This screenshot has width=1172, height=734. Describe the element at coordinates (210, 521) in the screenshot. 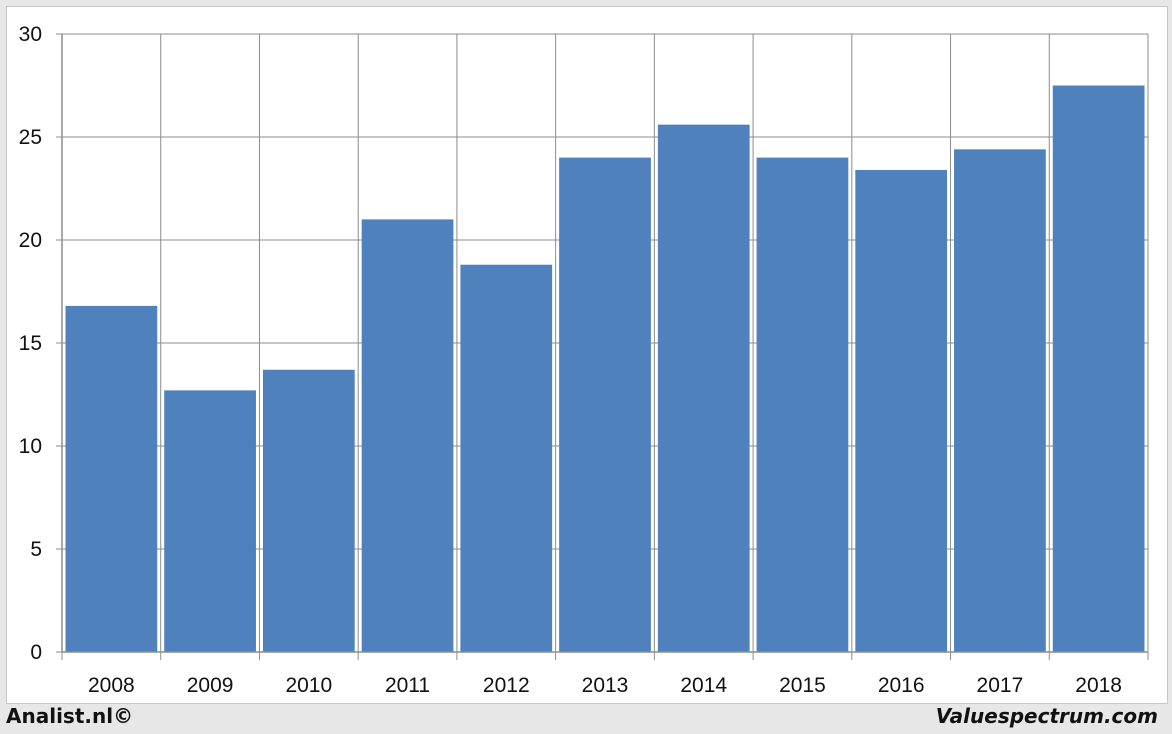

I see `bar-2009` at that location.